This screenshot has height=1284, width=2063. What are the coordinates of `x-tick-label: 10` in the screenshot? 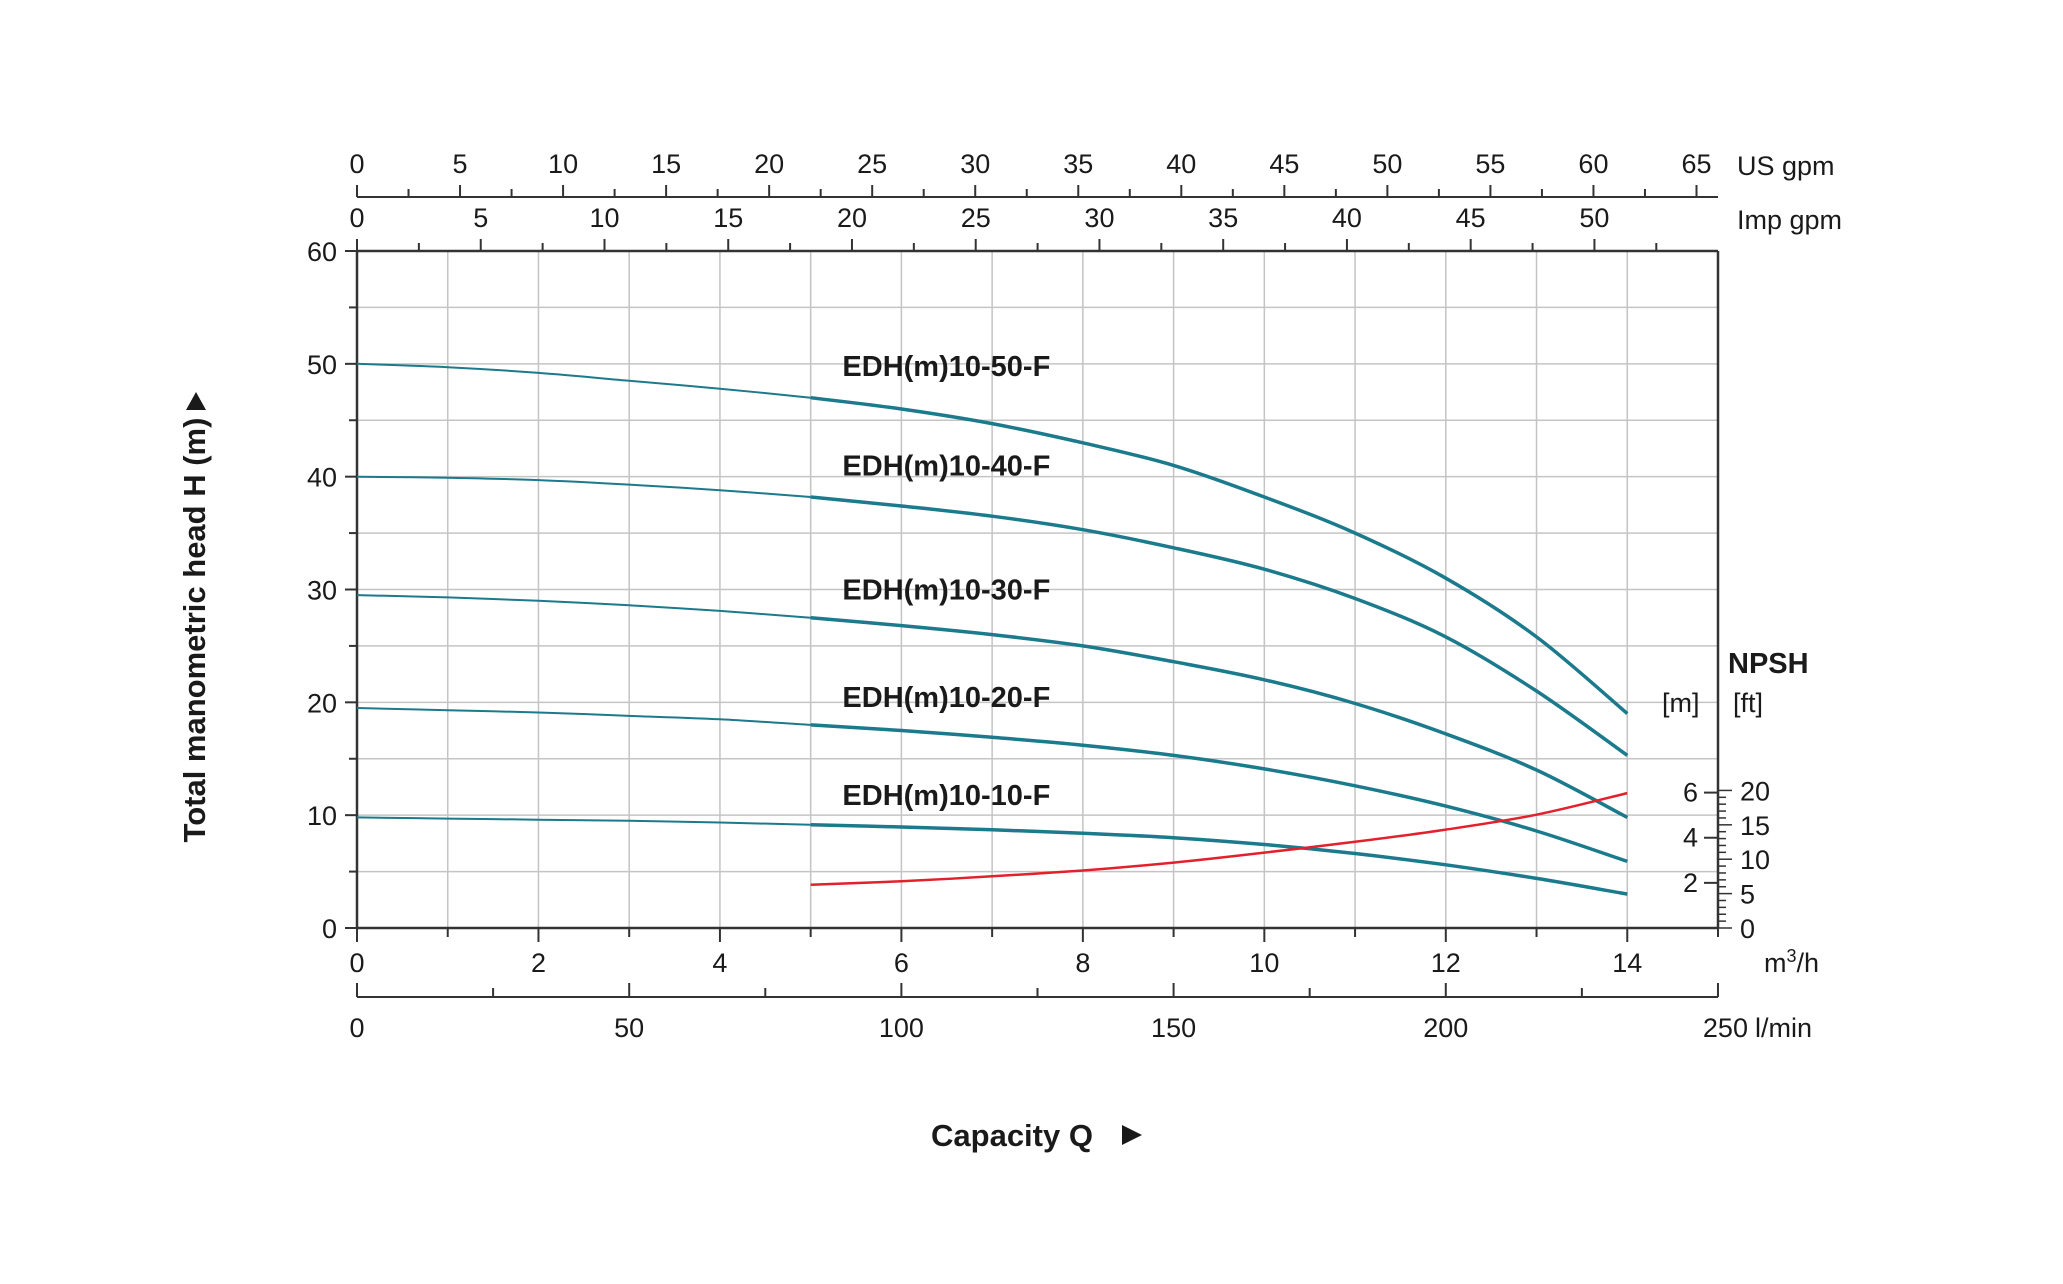 It's located at (1264, 963).